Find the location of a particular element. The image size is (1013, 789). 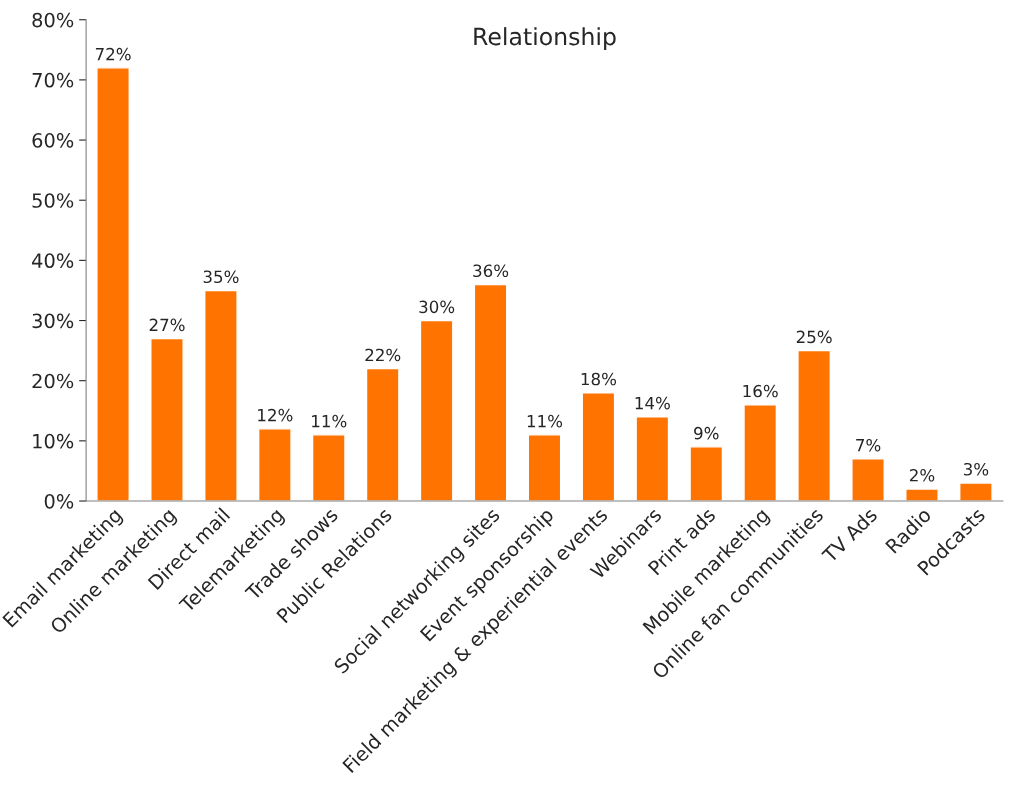

y-tick-label: 80% is located at coordinates (53, 20).